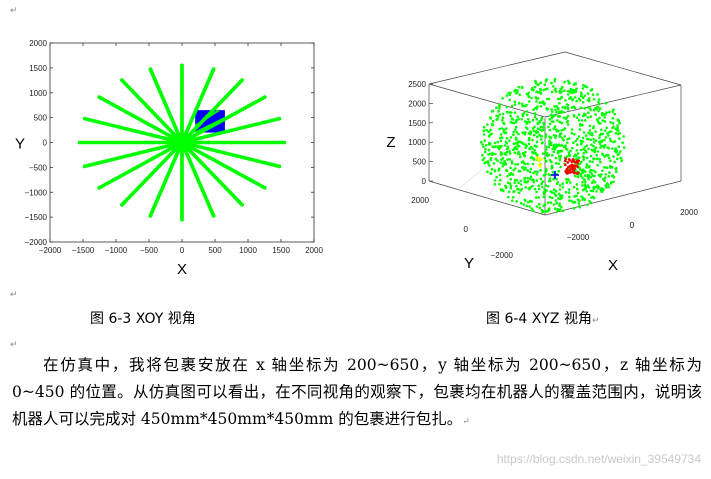  I want to click on xoy-y-tick-label: 1500, so click(38, 68).